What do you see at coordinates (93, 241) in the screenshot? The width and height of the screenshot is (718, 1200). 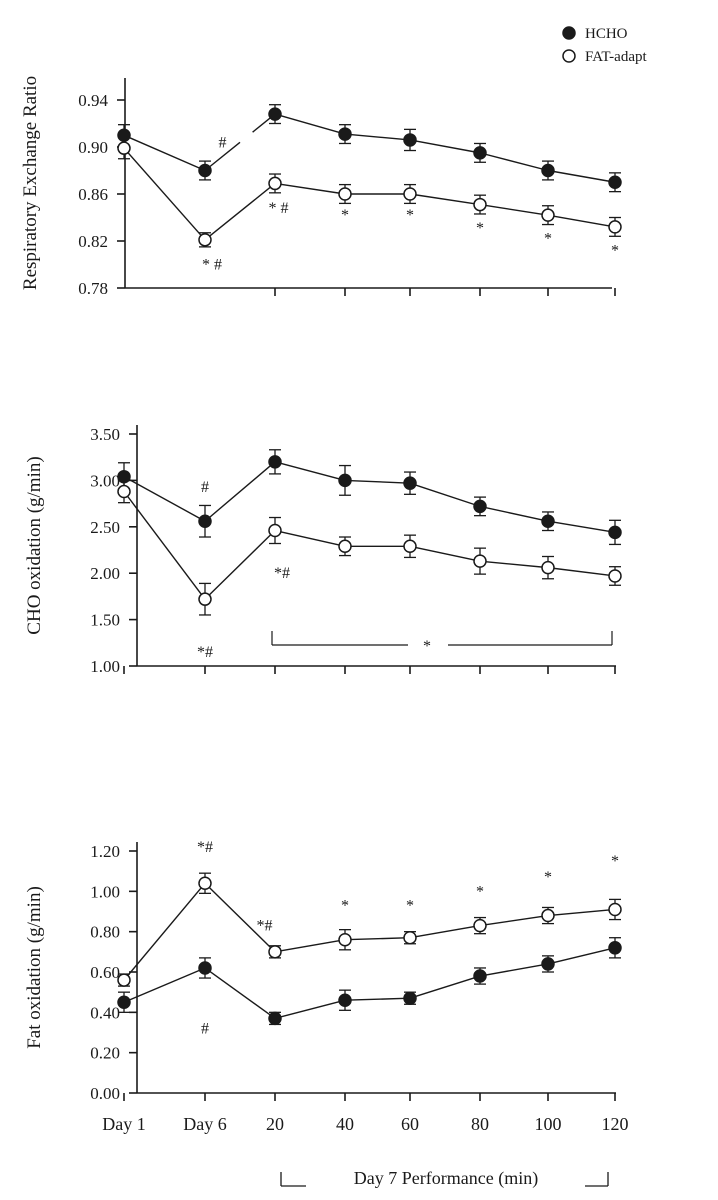 I see `y-tick-label: 0.82` at bounding box center [93, 241].